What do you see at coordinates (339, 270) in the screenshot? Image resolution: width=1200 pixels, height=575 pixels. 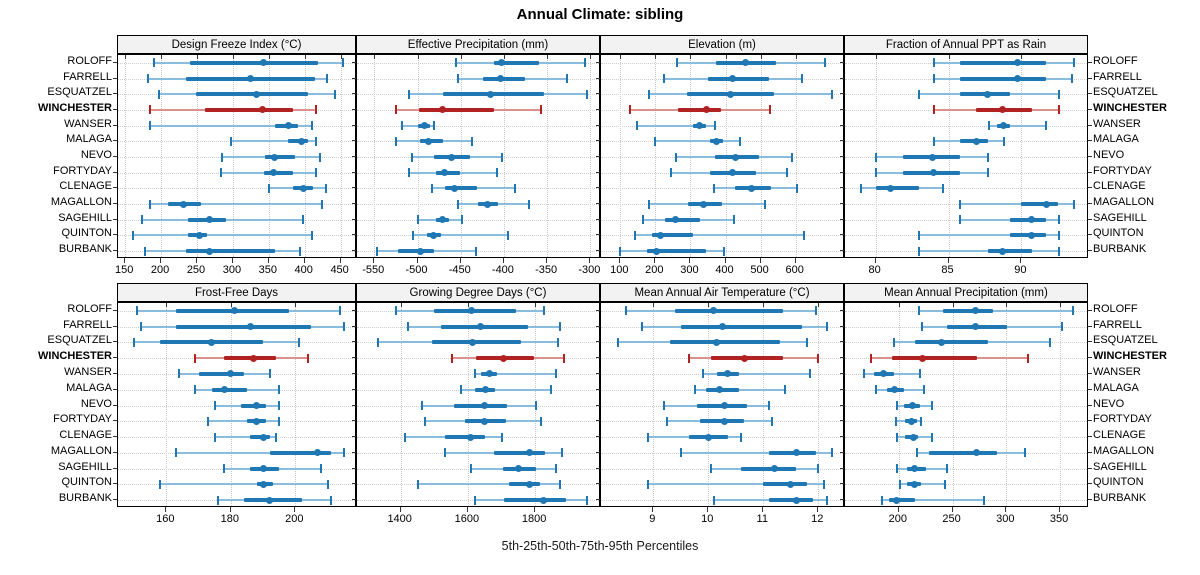 I see `x-tick-label: 450` at bounding box center [339, 270].